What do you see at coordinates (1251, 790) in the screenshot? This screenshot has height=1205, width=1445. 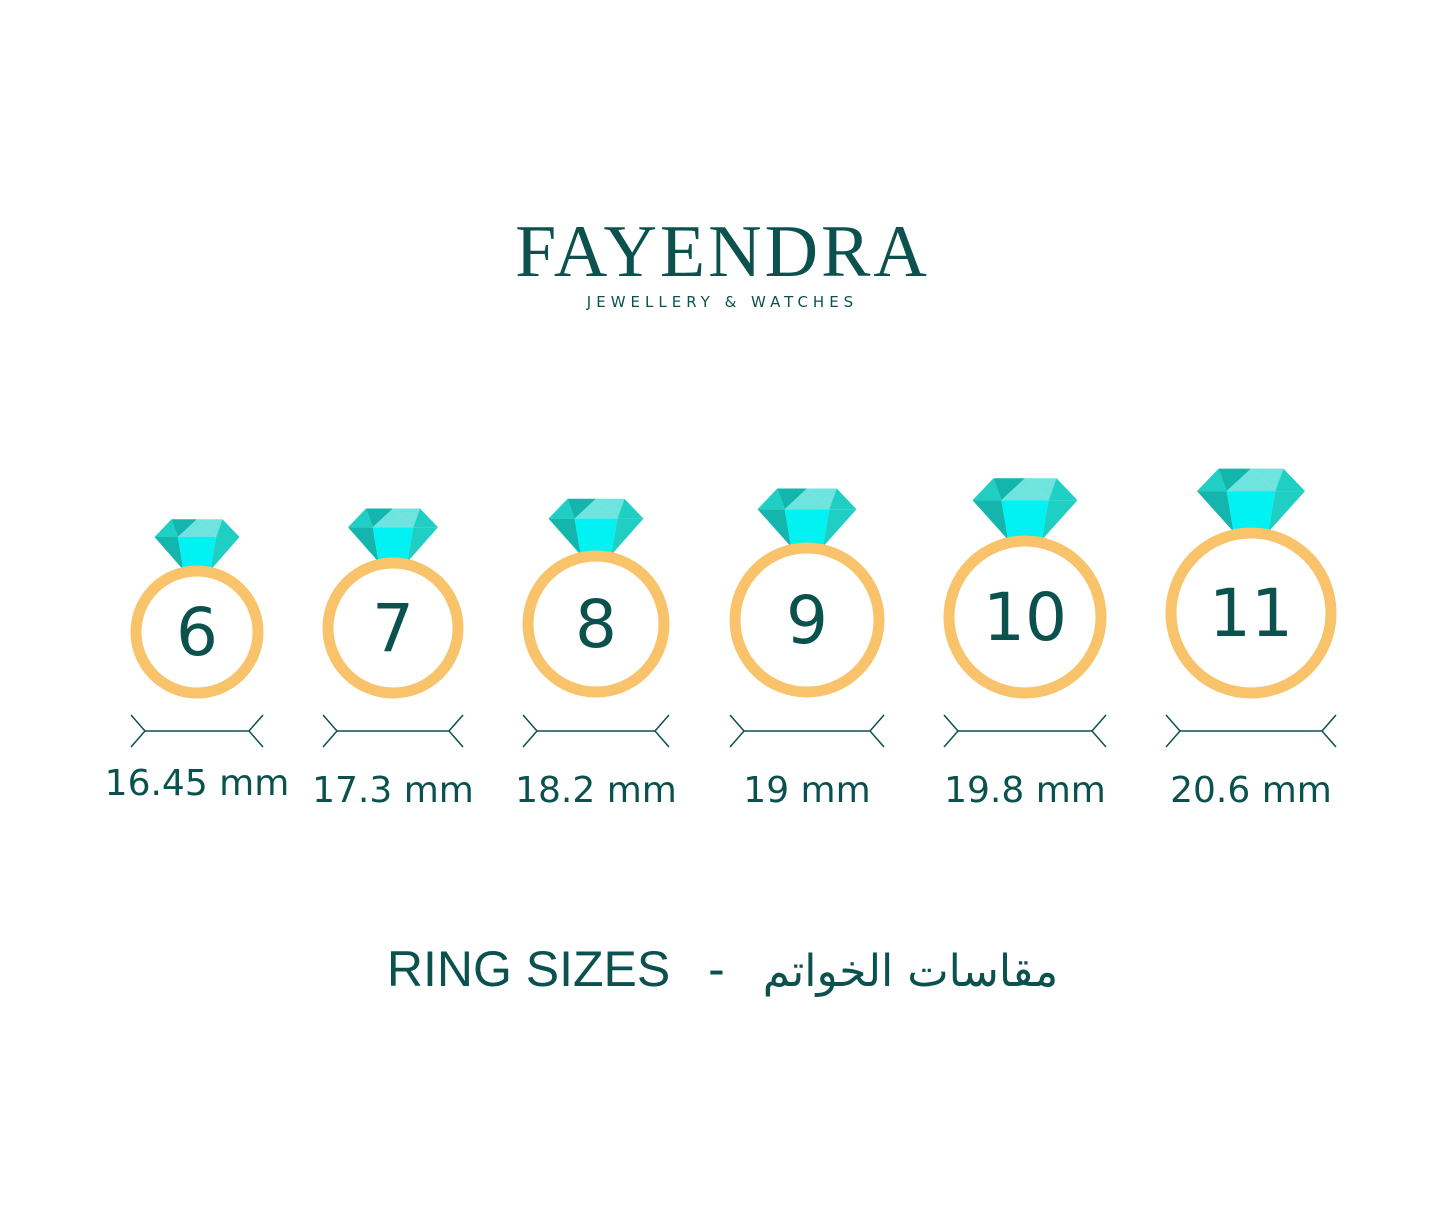 I see `ring-diameter-label: 20.6 mm` at bounding box center [1251, 790].